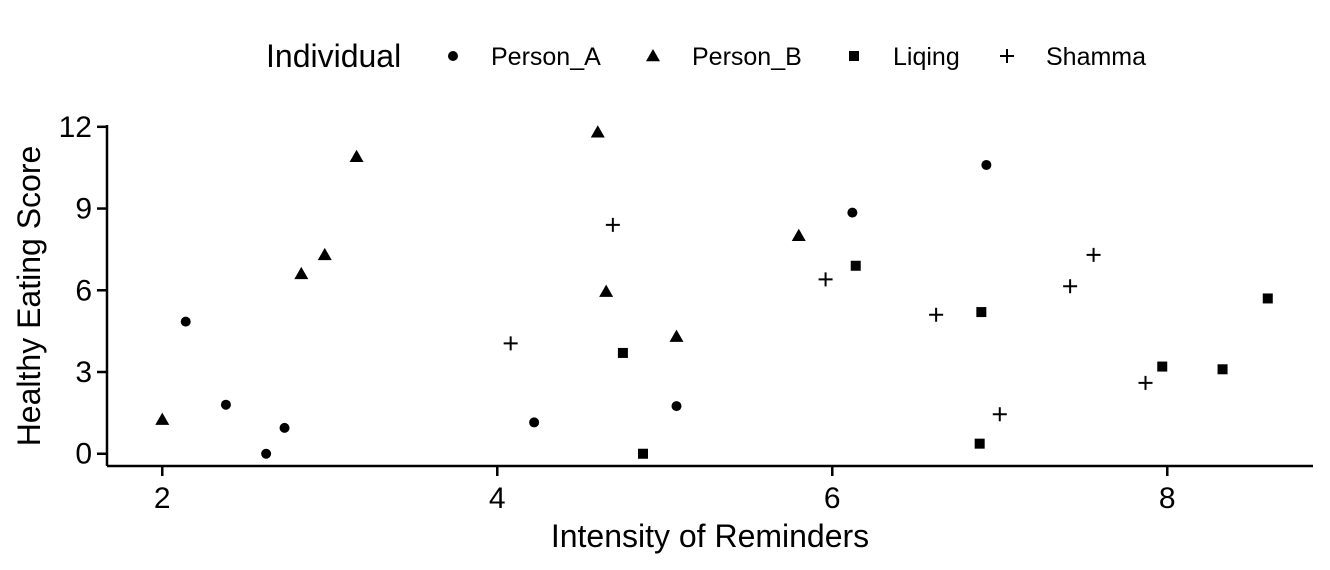  Describe the element at coordinates (710, 536) in the screenshot. I see `x-axis-title: Intensity of Reminders` at that location.